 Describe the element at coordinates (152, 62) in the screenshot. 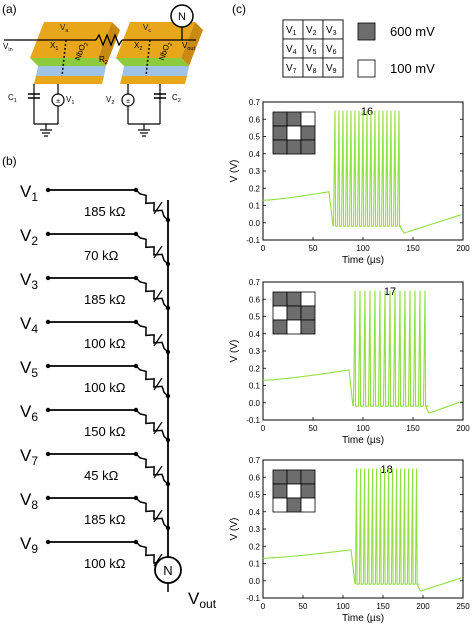

I see `right-device-green` at that location.